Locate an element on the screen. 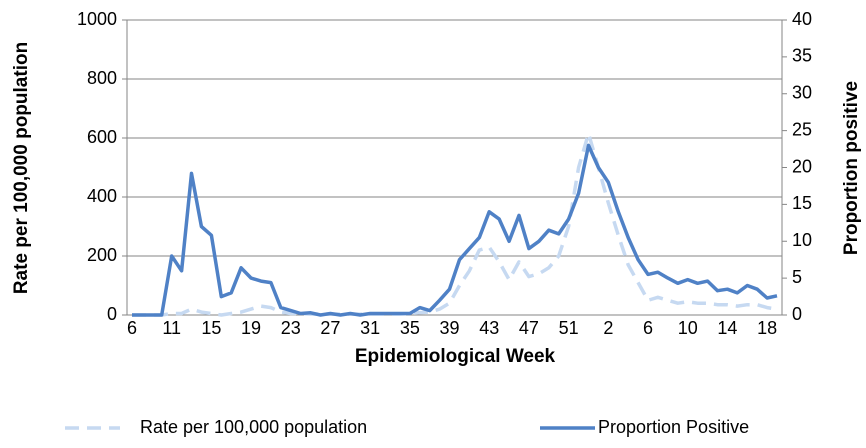 The width and height of the screenshot is (866, 448). x-tick-label: 23 is located at coordinates (291, 328).